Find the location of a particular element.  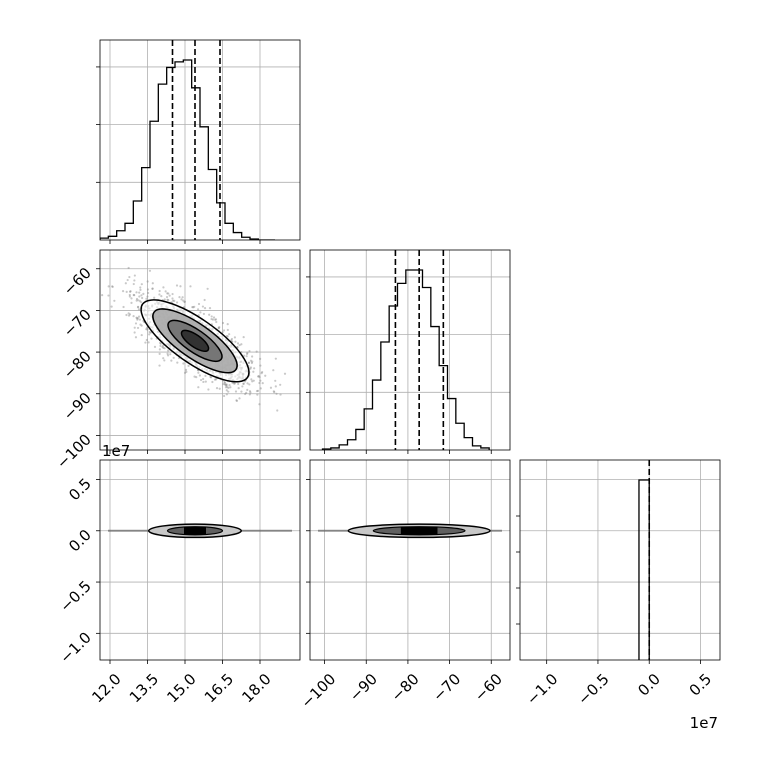

y-tick-label: −90 is located at coordinates (77, 406).